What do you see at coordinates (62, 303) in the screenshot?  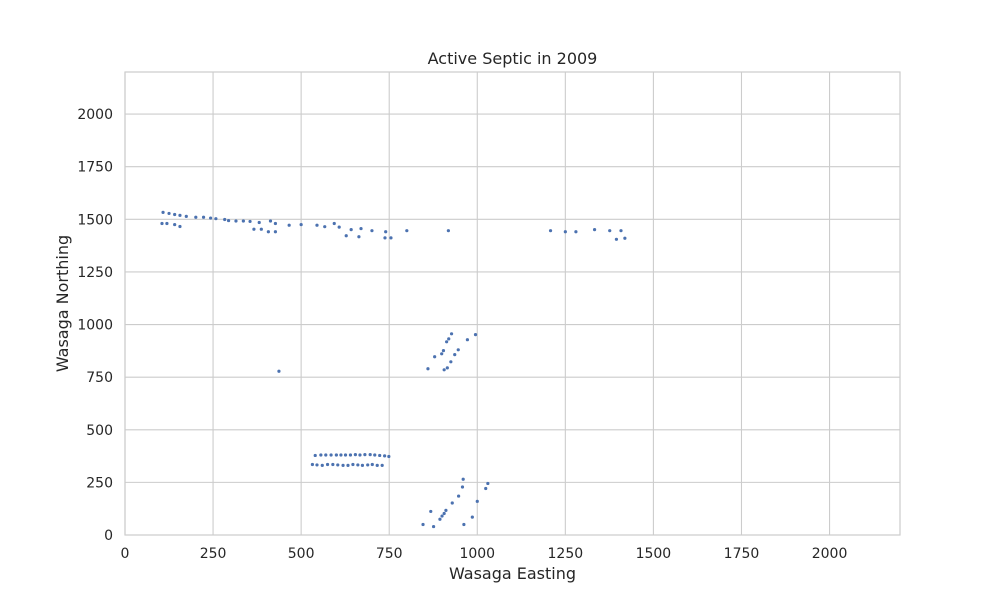 I see `y-axis-label: Wasaga Northing` at bounding box center [62, 303].